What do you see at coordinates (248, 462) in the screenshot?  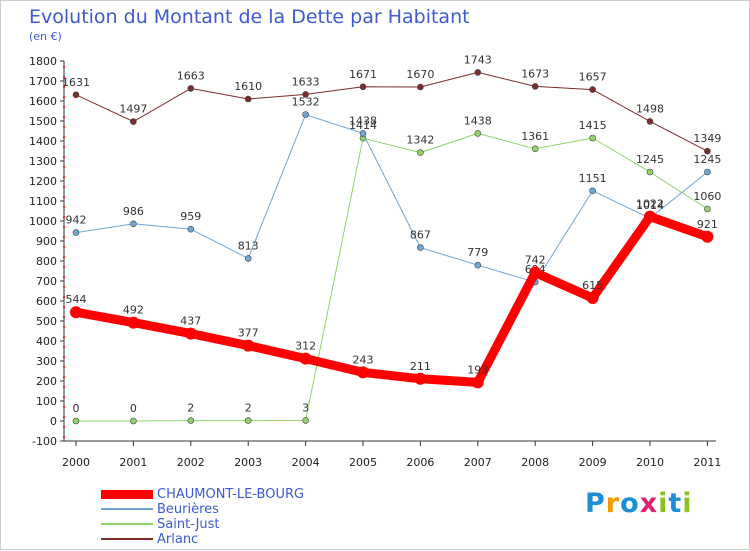 I see `x-tick-label: 2003` at bounding box center [248, 462].